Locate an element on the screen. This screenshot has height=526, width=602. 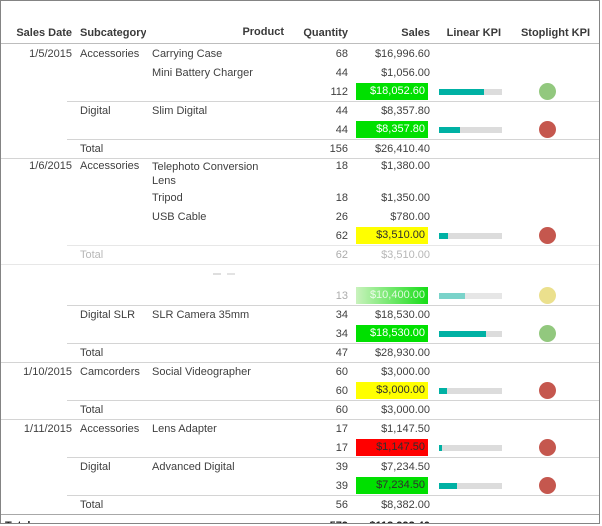
cell-product: Advanced Digital is located at coordinates (193, 466).